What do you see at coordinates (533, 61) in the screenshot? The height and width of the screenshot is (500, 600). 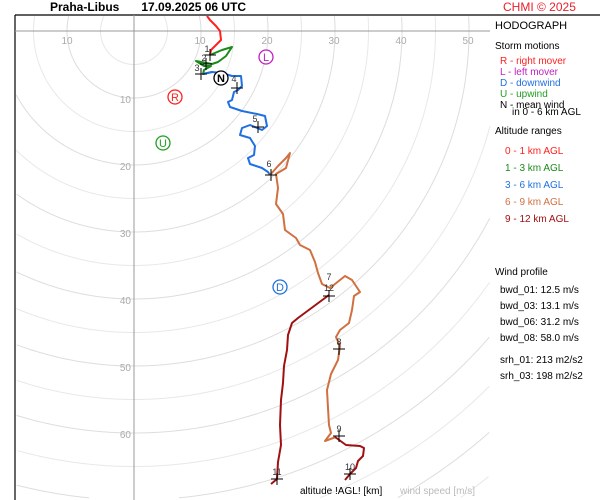 I see `legend-item: R - right mover` at bounding box center [533, 61].